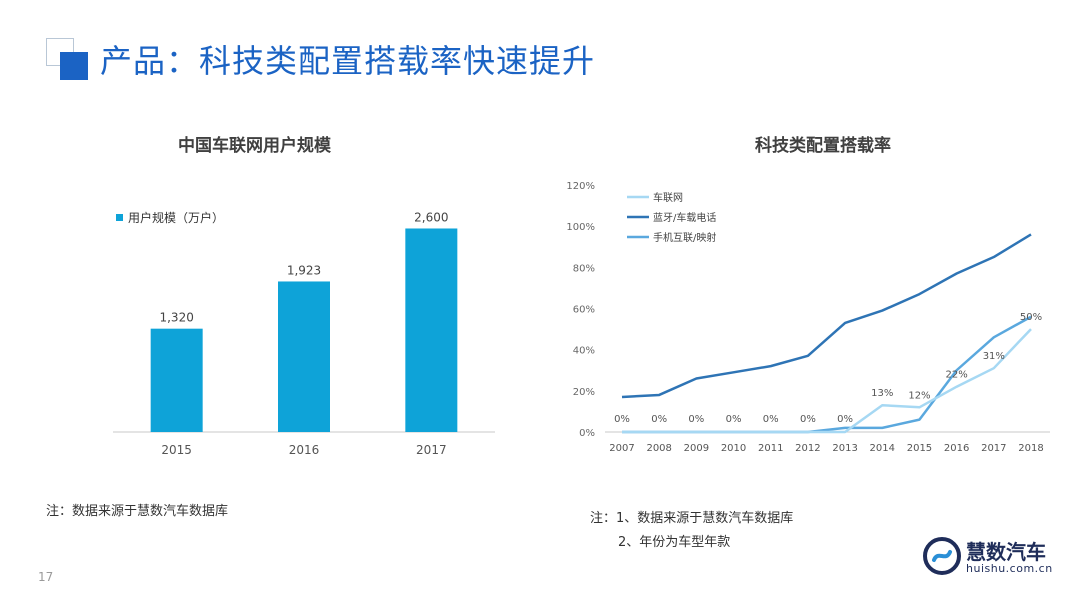 The width and height of the screenshot is (1080, 608). What do you see at coordinates (1006, 552) in the screenshot?
I see `logo-name: 慧数汽车` at bounding box center [1006, 552].